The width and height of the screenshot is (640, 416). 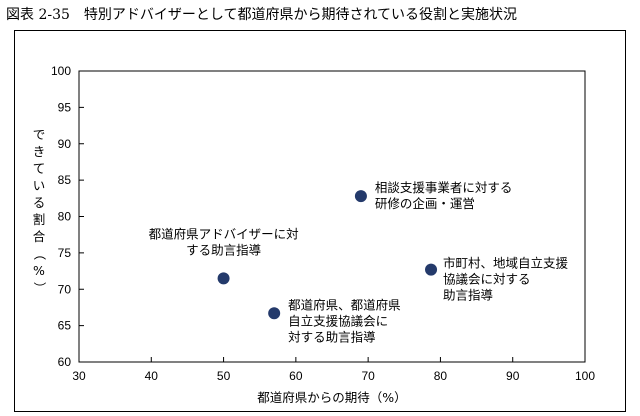 I want to click on y-axis-label-char: で, so click(x=39, y=134).